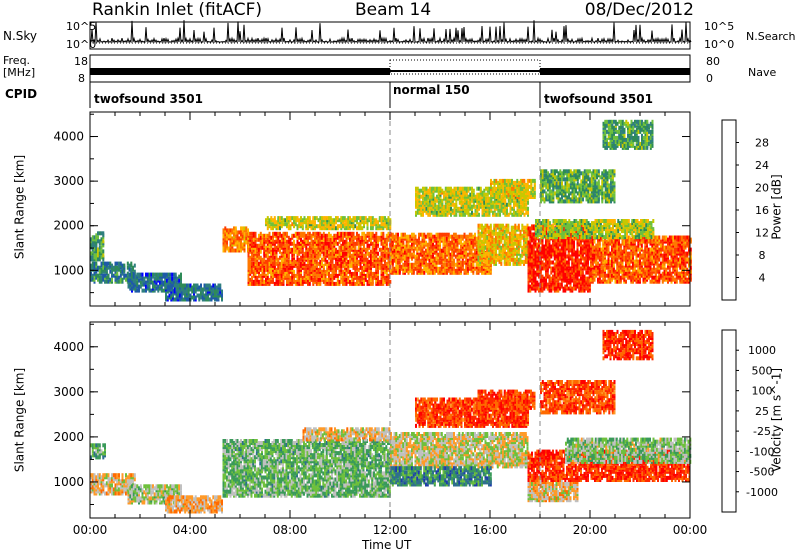 Image resolution: width=800 pixels, height=554 pixels. I want to click on freq-tick-top: 18, so click(81, 61).